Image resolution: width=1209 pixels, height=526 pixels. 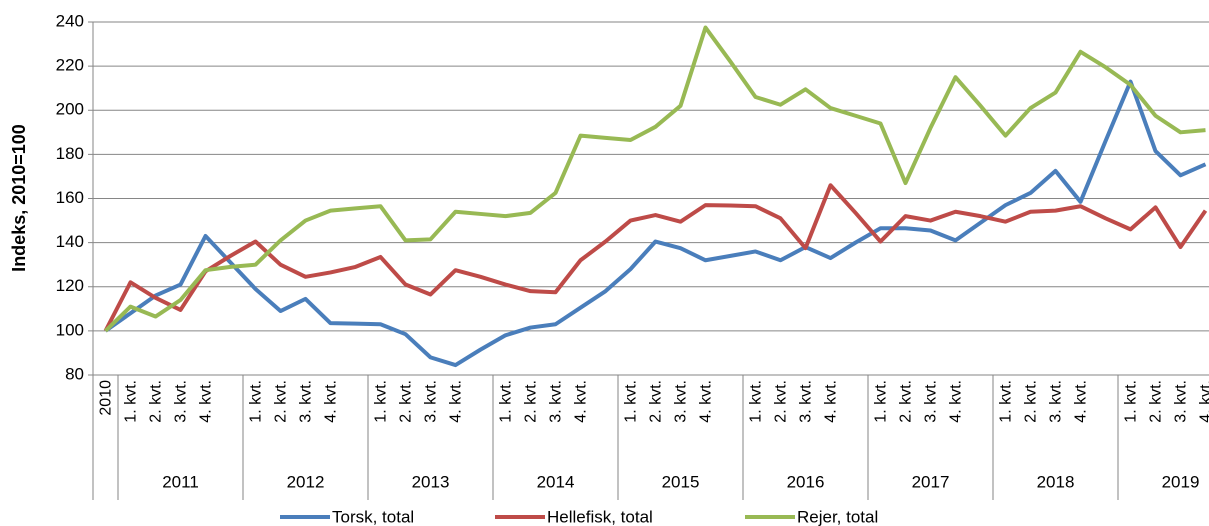 What do you see at coordinates (556, 481) in the screenshot?
I see `group-label: 2014` at bounding box center [556, 481].